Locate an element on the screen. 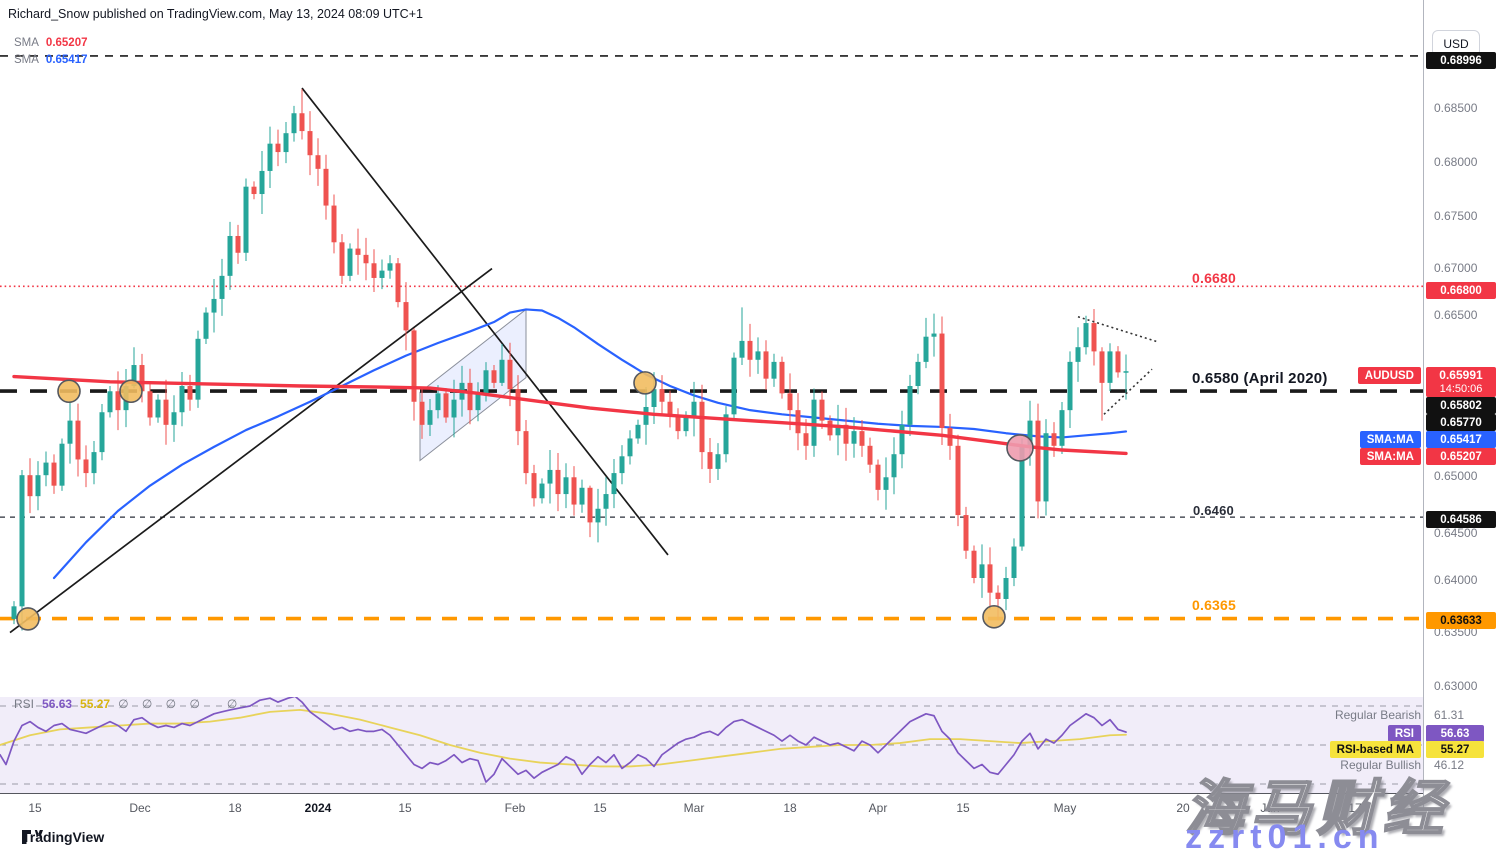 This screenshot has height=857, width=1499. time-tick-label: 18 is located at coordinates (790, 808).